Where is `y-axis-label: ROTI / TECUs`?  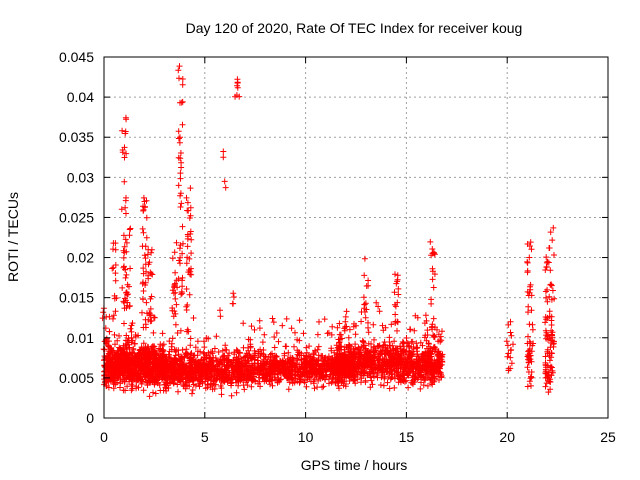 y-axis-label: ROTI / TECUs is located at coordinates (13, 237).